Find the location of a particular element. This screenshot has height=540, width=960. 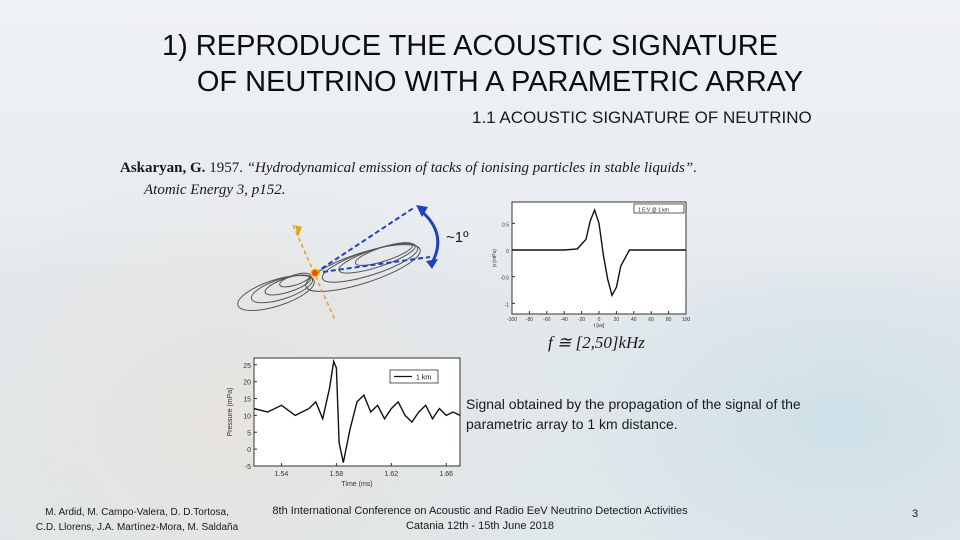

y-tick-label: 0.5 is located at coordinates (505, 225).